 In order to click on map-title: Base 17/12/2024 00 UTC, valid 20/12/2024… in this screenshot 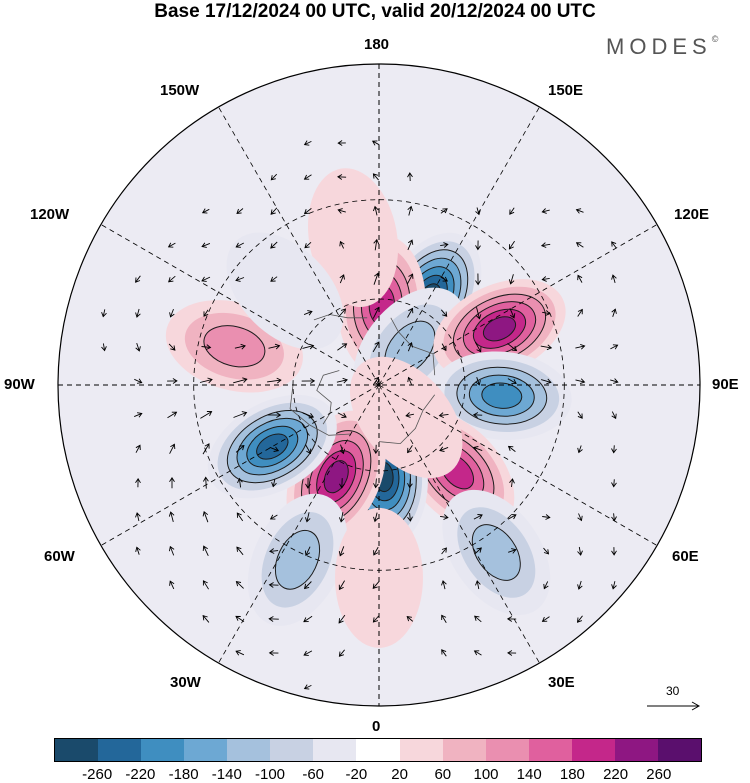, I will do `click(375, 11)`.